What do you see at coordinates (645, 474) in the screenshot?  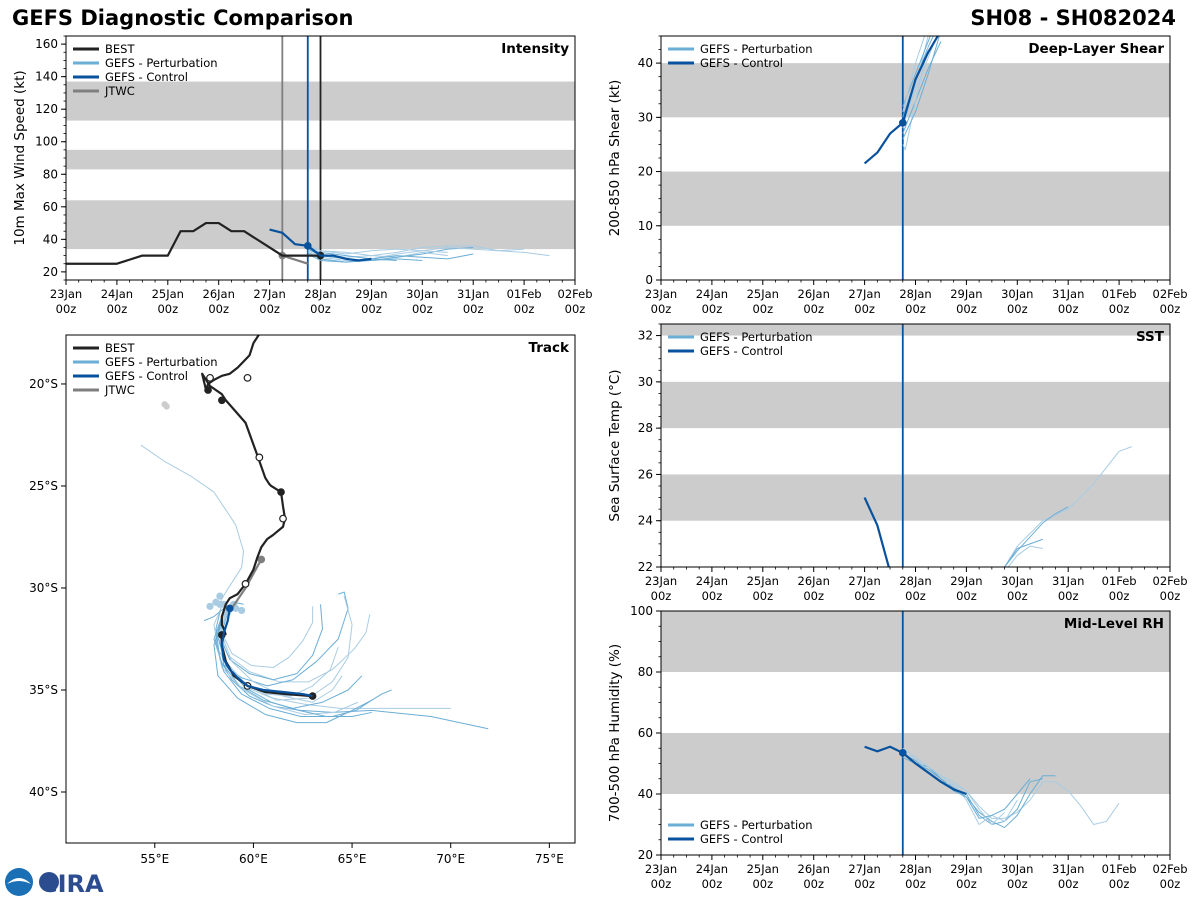 I see `y-tick-label: 26` at bounding box center [645, 474].